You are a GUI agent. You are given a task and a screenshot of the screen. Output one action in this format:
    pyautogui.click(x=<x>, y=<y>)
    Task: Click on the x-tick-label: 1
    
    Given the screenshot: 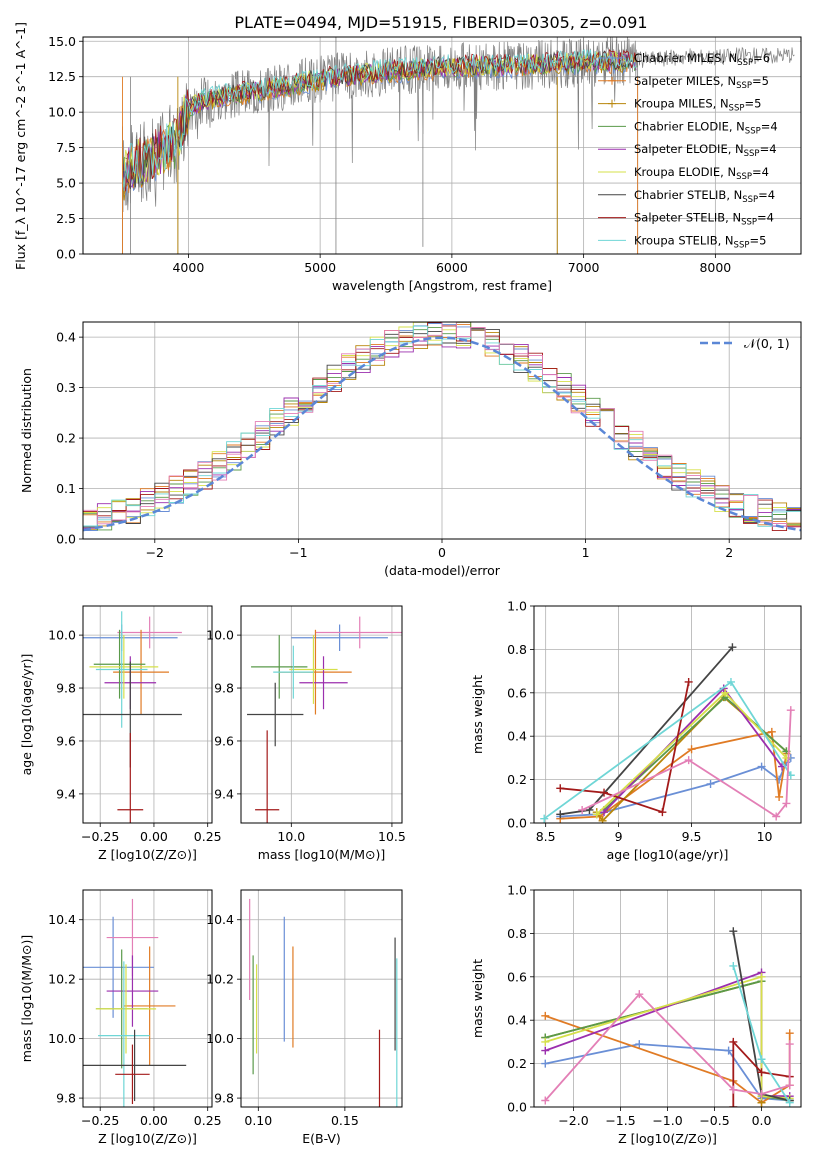 What is the action you would take?
    pyautogui.click(x=586, y=552)
    